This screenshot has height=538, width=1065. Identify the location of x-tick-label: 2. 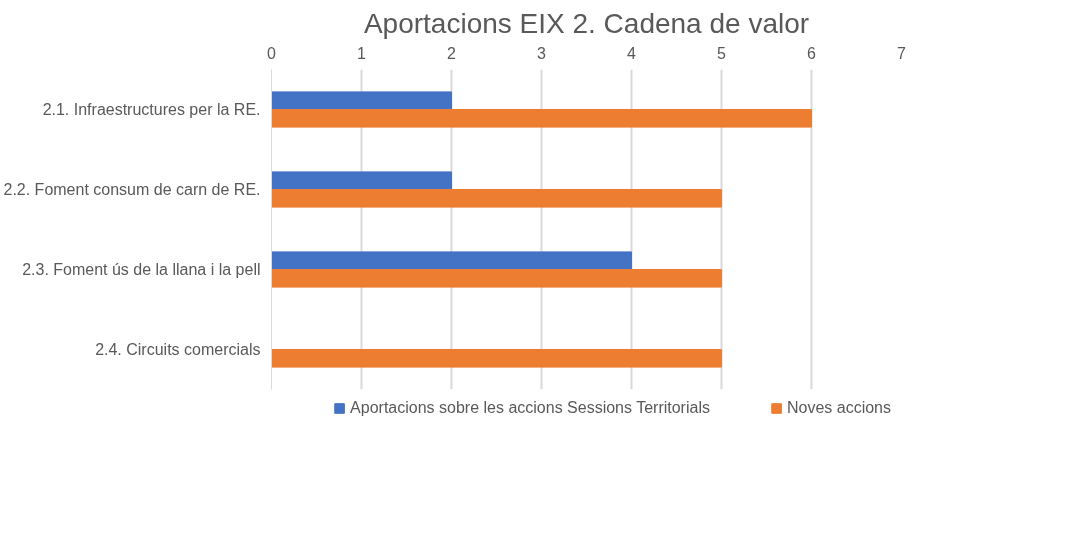
(452, 53).